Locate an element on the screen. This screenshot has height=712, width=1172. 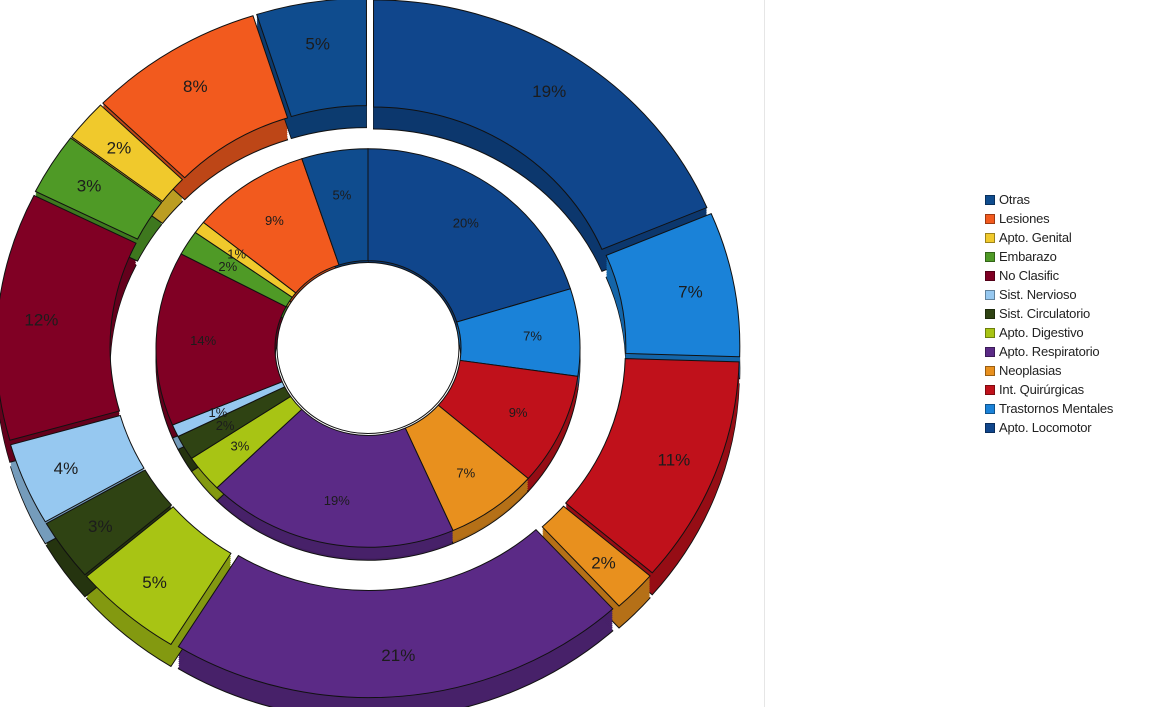
outer-slice-label: 7% is located at coordinates (690, 291).